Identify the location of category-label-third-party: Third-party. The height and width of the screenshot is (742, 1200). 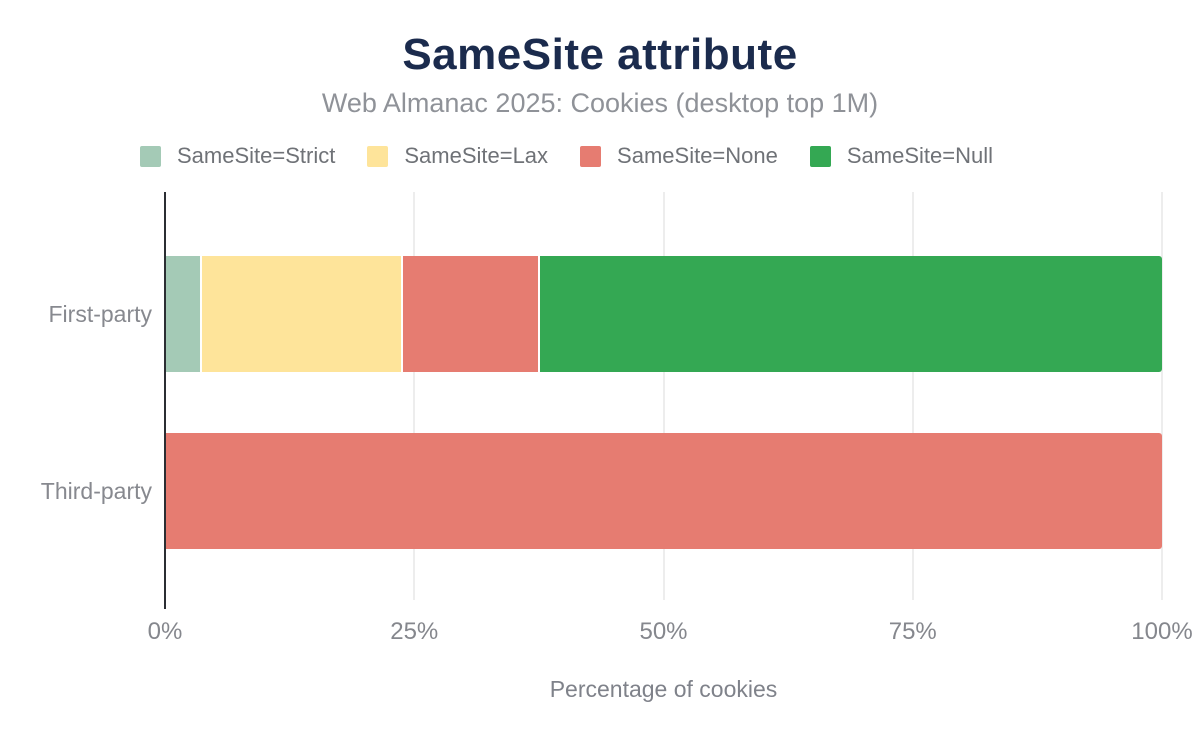
(96, 490).